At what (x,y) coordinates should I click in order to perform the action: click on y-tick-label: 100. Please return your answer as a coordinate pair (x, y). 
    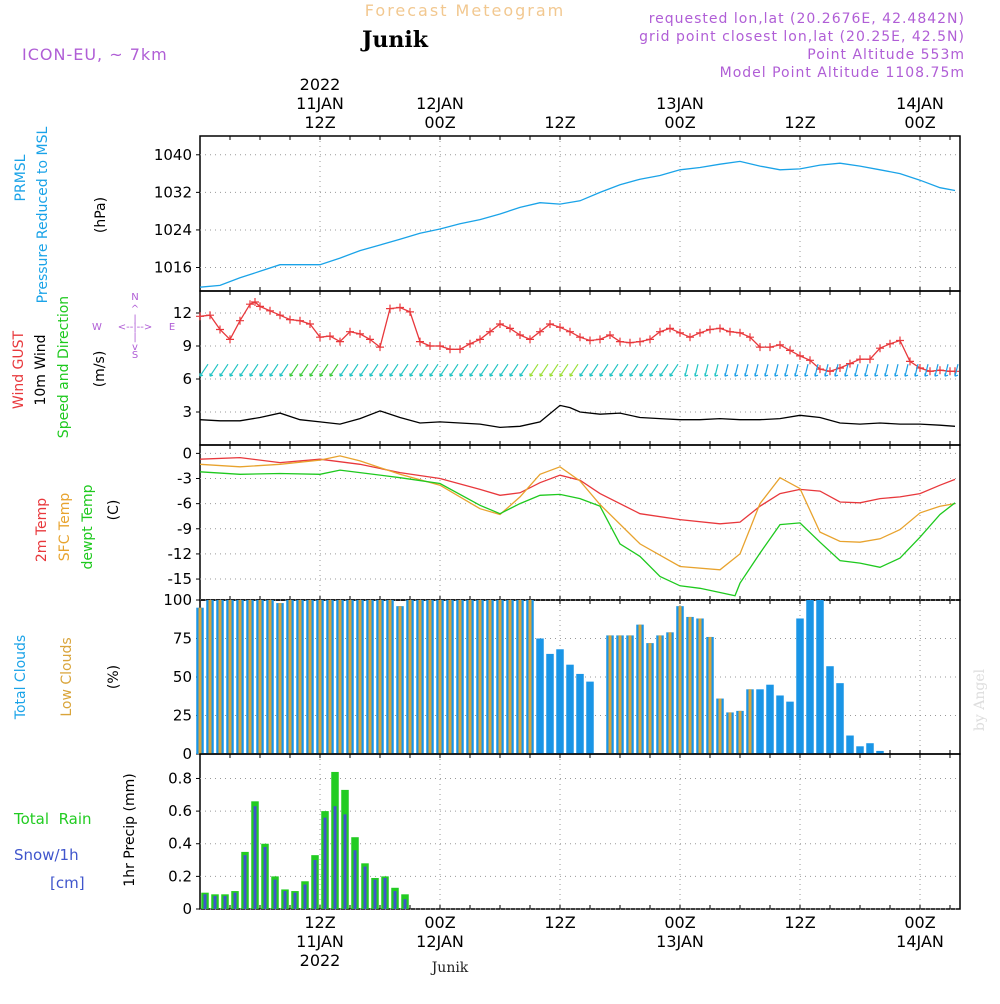
    Looking at the image, I should click on (177, 600).